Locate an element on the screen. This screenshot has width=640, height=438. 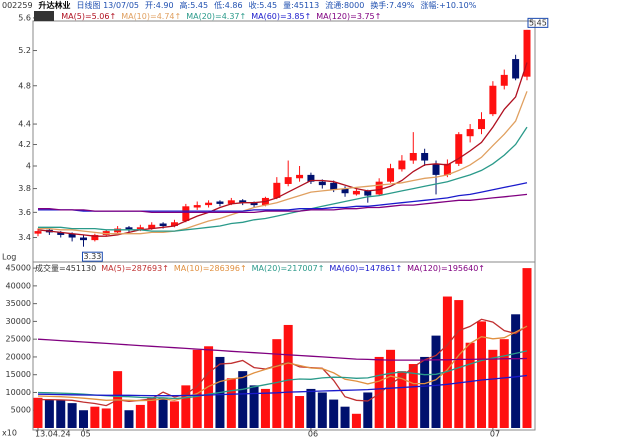
header-field: 开:4.90 is located at coordinates (159, 5).